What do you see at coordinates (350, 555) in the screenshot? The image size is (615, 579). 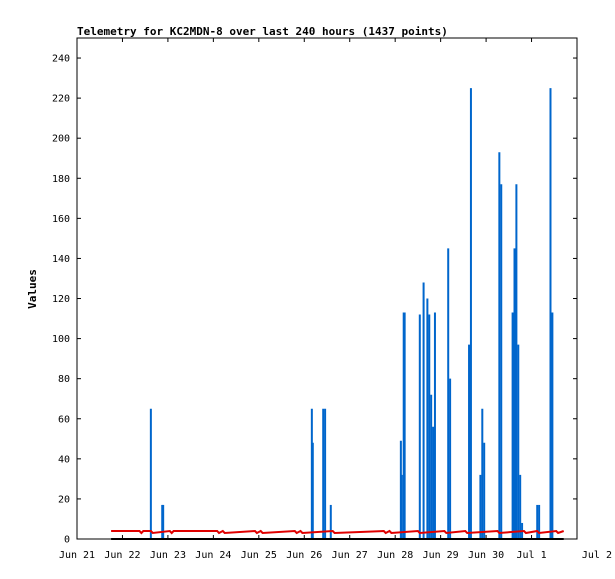 I see `x-tick-label: Jun 27` at bounding box center [350, 555].